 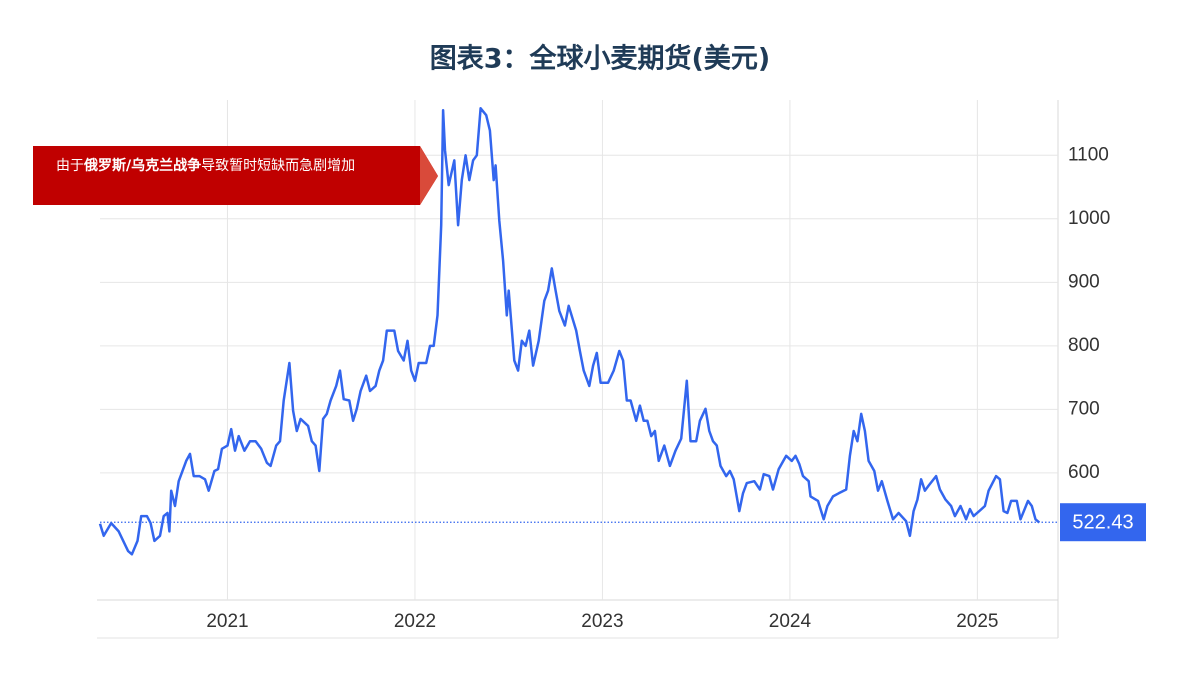 What do you see at coordinates (278, 166) in the screenshot?
I see `annotation-part: 导致暂时短缺而急剧增加` at bounding box center [278, 166].